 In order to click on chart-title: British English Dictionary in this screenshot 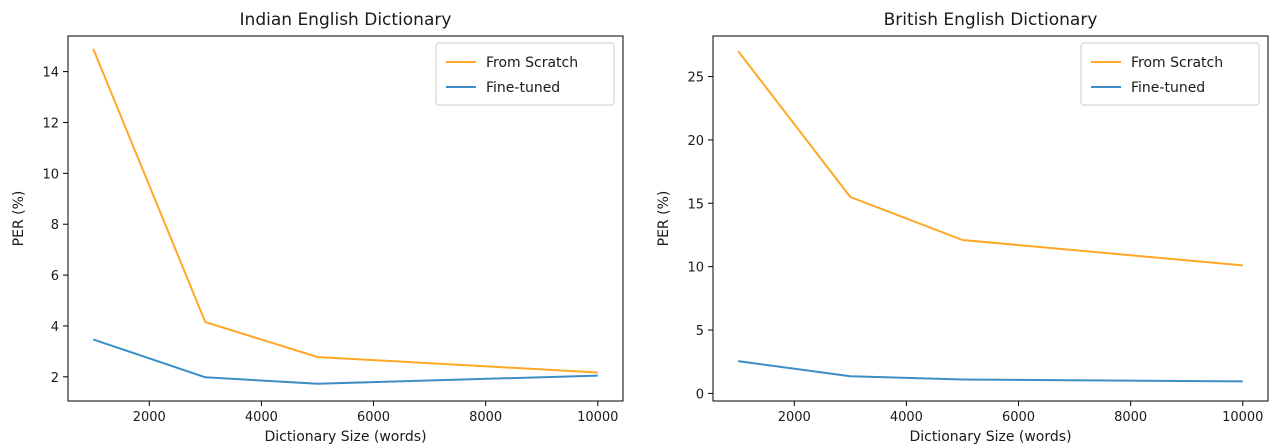, I will do `click(991, 20)`.